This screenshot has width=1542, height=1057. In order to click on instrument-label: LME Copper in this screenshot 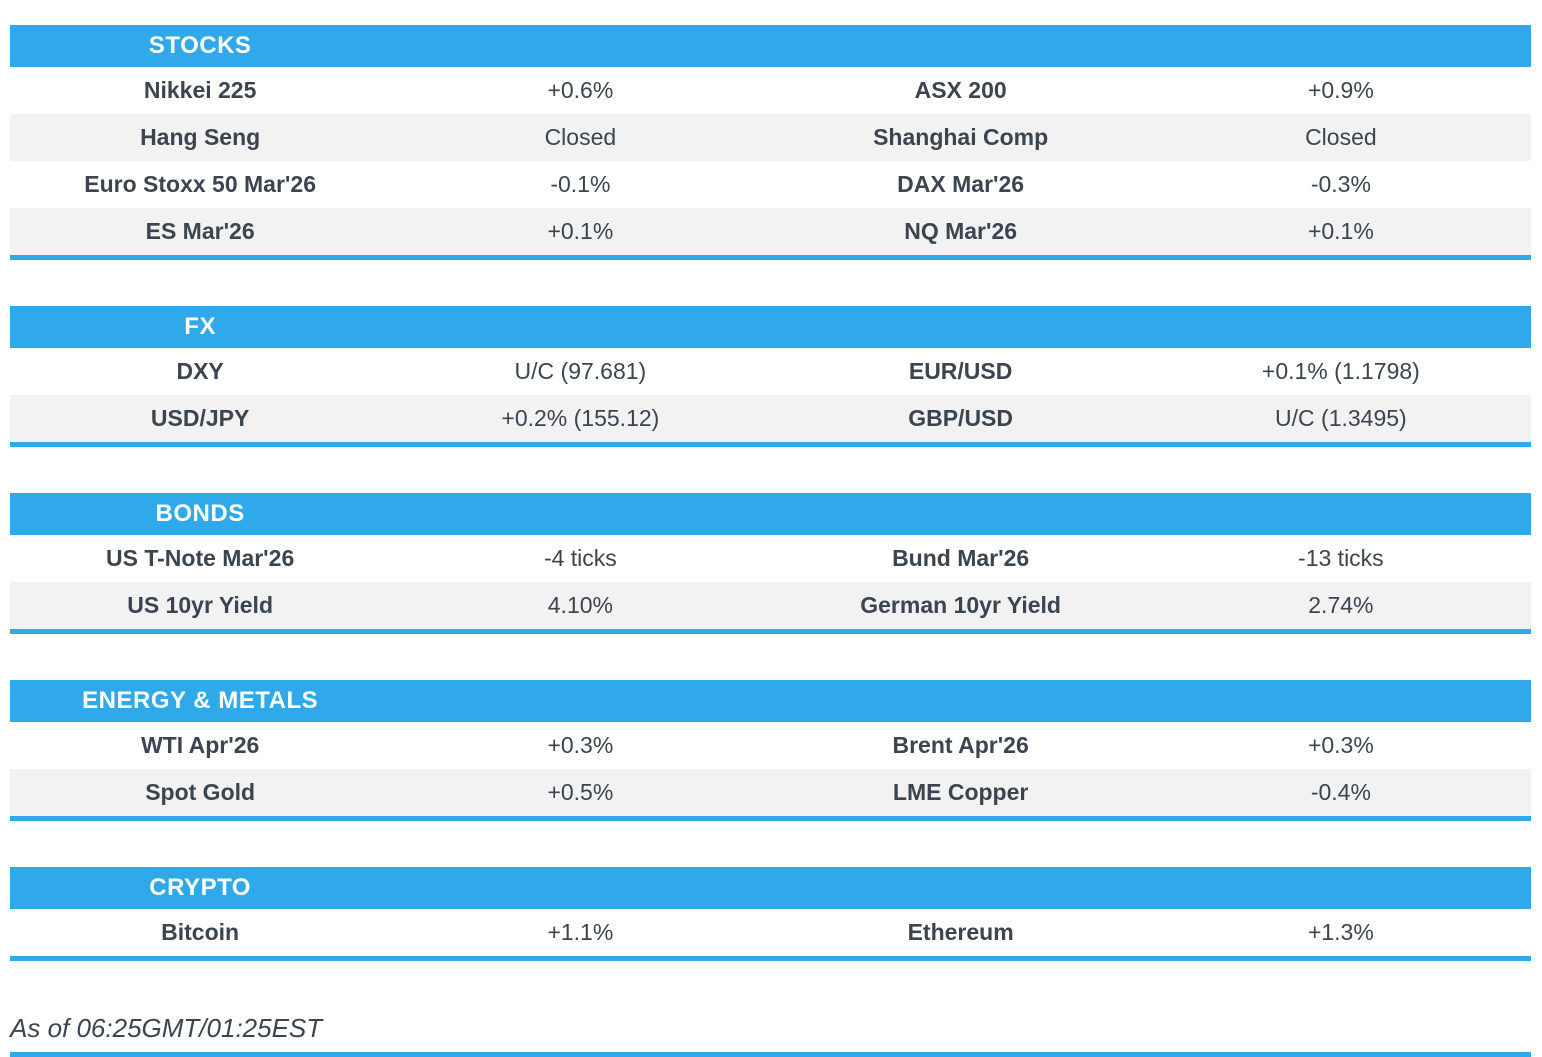, I will do `click(960, 792)`.